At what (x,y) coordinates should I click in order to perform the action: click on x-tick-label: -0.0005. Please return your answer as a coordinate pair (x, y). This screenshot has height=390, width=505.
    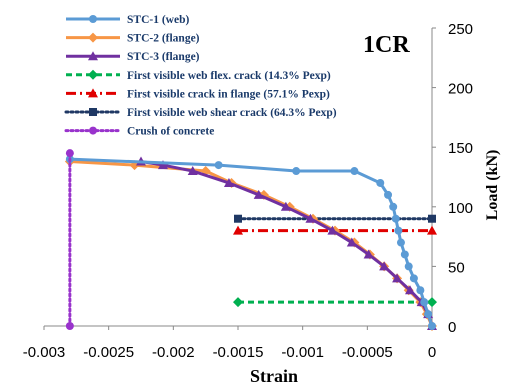
    Looking at the image, I should click on (367, 352).